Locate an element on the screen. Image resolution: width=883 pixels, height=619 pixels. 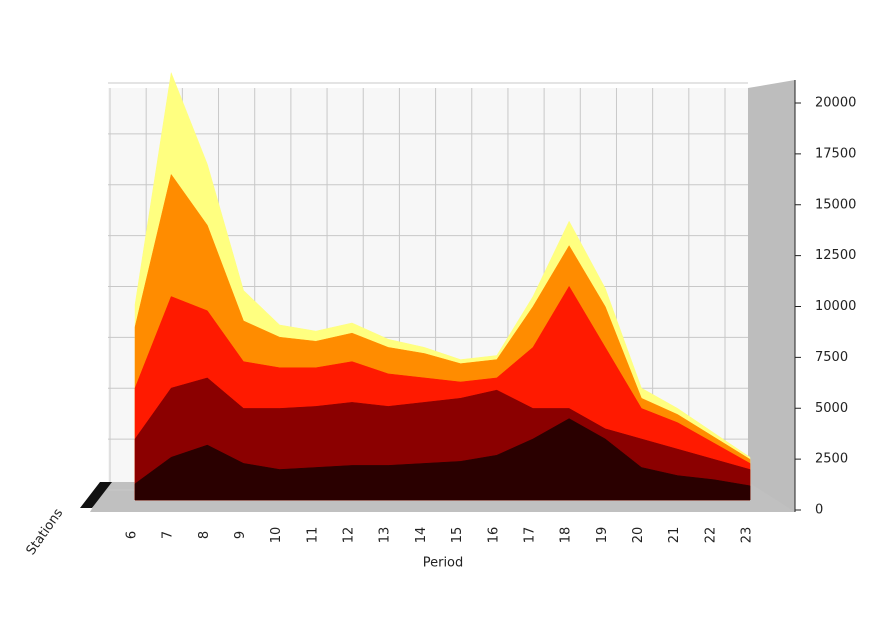
z-tick-label: 17500 is located at coordinates (835, 153).